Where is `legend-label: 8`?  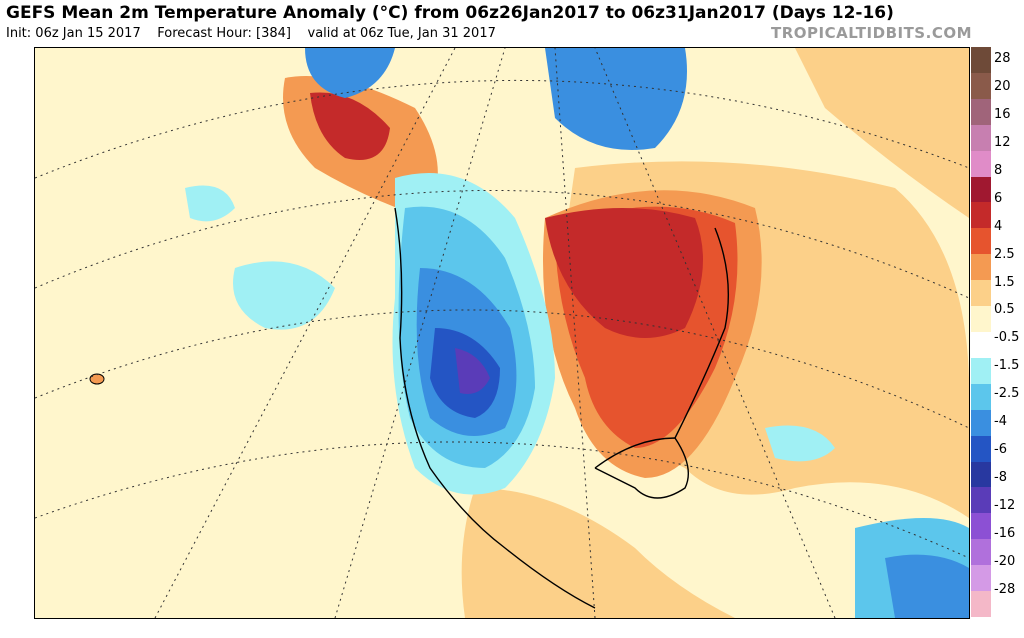
legend-label: 8 is located at coordinates (998, 170).